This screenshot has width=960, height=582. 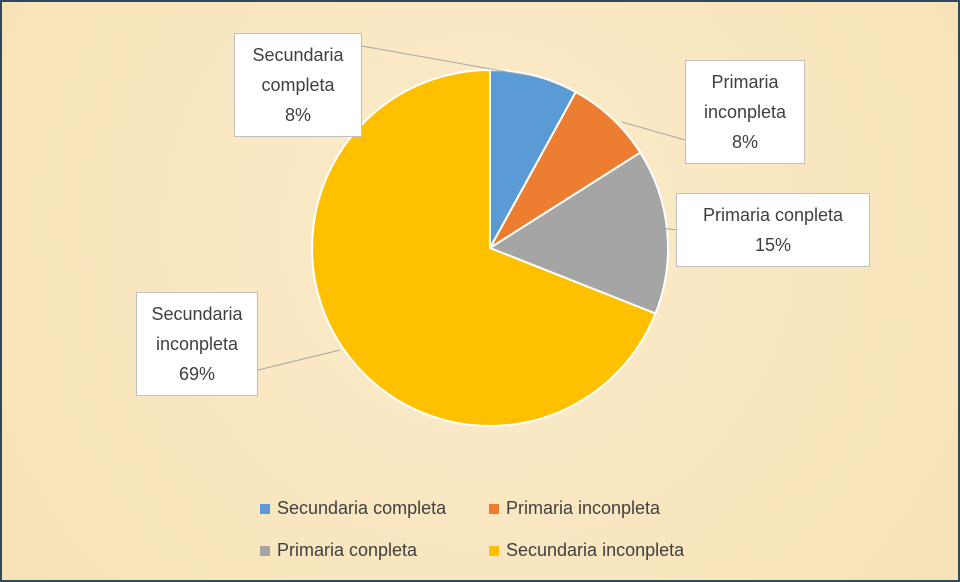 I want to click on label-category: Primaria conpleta, so click(x=773, y=215).